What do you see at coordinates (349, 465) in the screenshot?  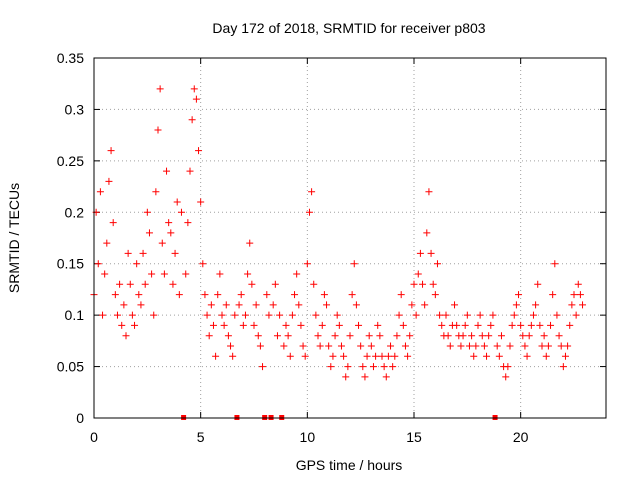 I see `x-axis-label: GPS time / hours` at bounding box center [349, 465].